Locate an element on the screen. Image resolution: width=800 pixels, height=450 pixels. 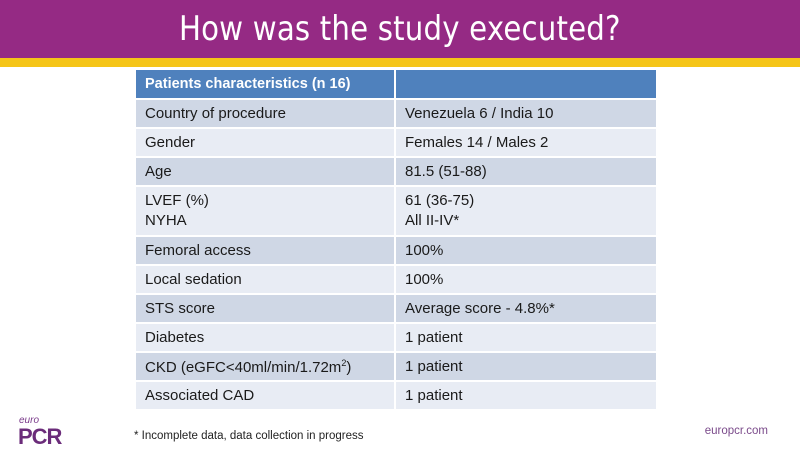
row-label: Femoral access is located at coordinates (266, 251).